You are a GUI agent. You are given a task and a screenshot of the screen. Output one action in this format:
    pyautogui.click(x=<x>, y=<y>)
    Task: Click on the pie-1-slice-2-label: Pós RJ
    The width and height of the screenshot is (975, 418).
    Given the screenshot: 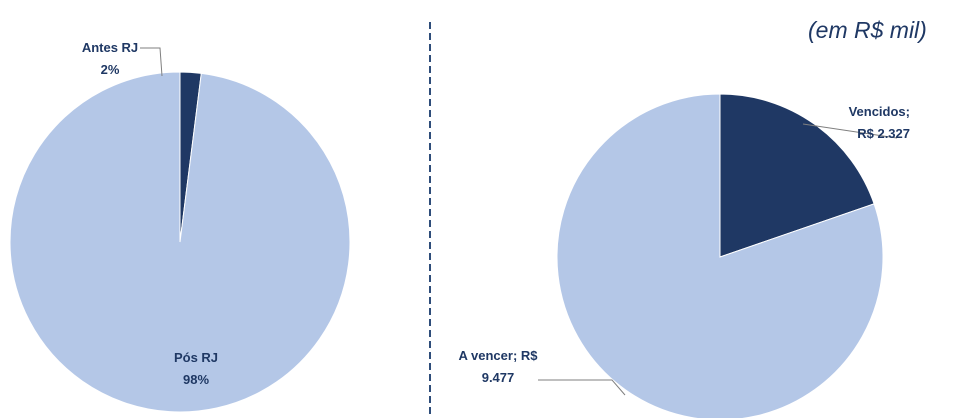 What is the action you would take?
    pyautogui.click(x=196, y=357)
    